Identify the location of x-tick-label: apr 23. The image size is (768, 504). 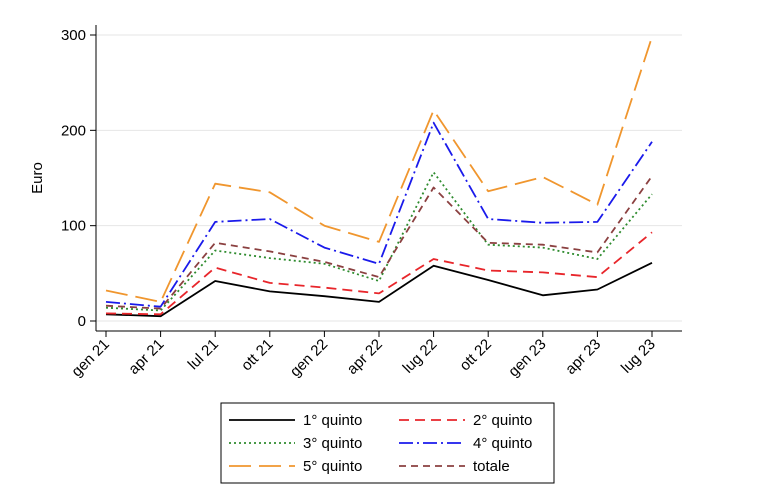
(583, 357).